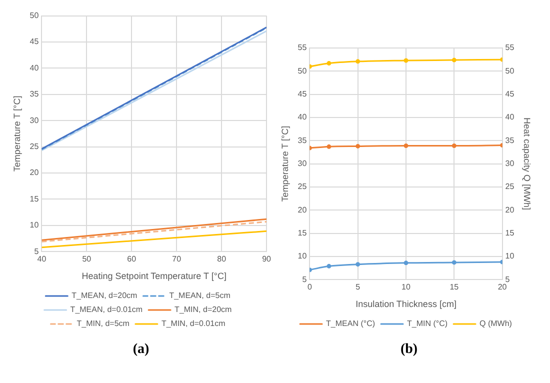 The height and width of the screenshot is (383, 550). What do you see at coordinates (309, 287) in the screenshot?
I see `x-tick-label: 0` at bounding box center [309, 287].